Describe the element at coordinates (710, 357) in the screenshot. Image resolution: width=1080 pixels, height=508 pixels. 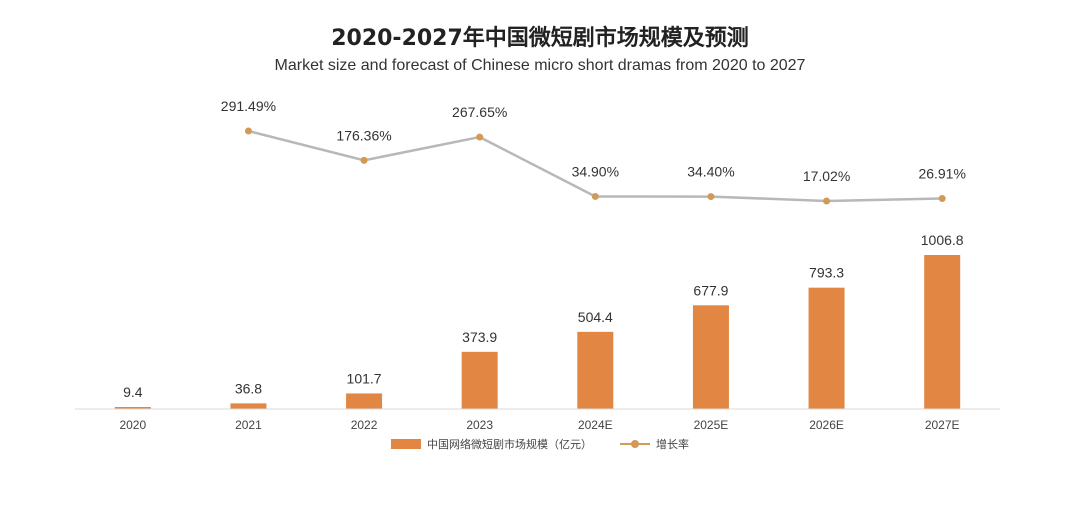
I see `bar-2025E` at that location.